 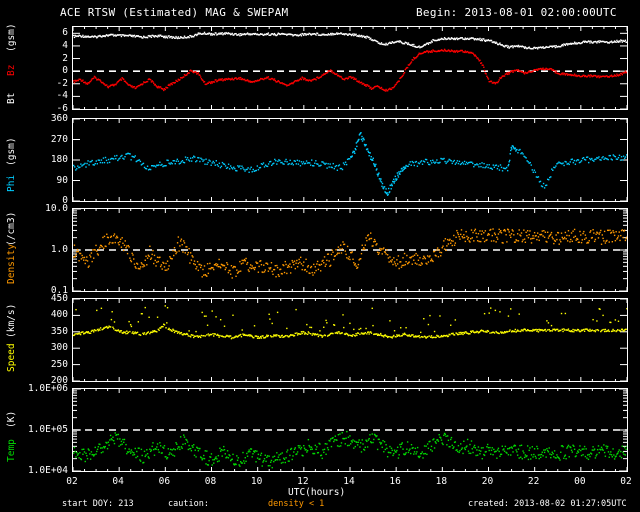 What do you see at coordinates (47, 470) in the screenshot?
I see `y-tick-label: 1.0E+04` at bounding box center [47, 470].